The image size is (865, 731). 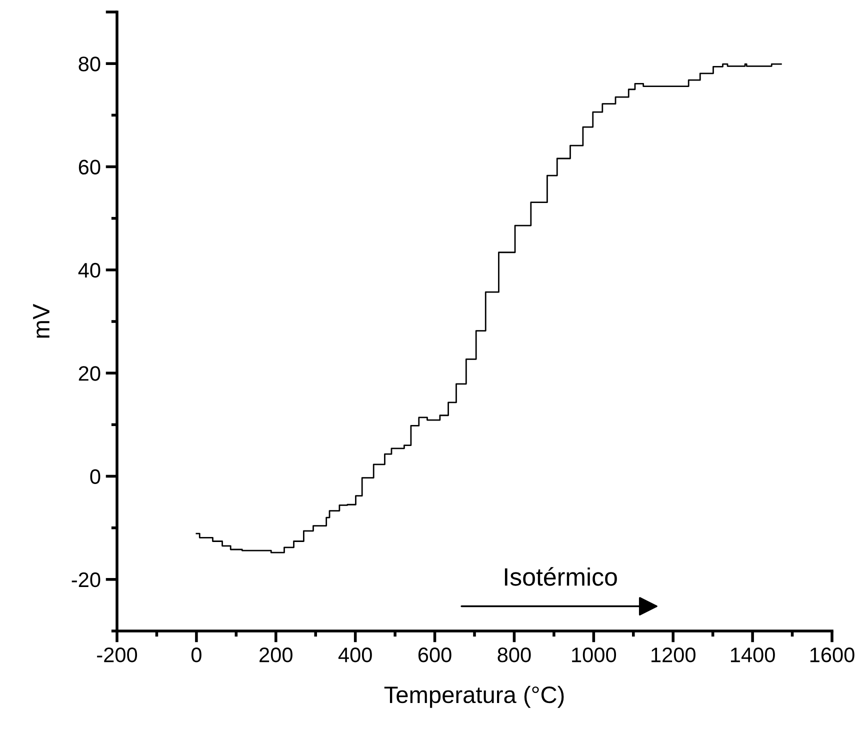 What do you see at coordinates (474, 697) in the screenshot?
I see `x-axis-title: Temperatura (°C)` at bounding box center [474, 697].